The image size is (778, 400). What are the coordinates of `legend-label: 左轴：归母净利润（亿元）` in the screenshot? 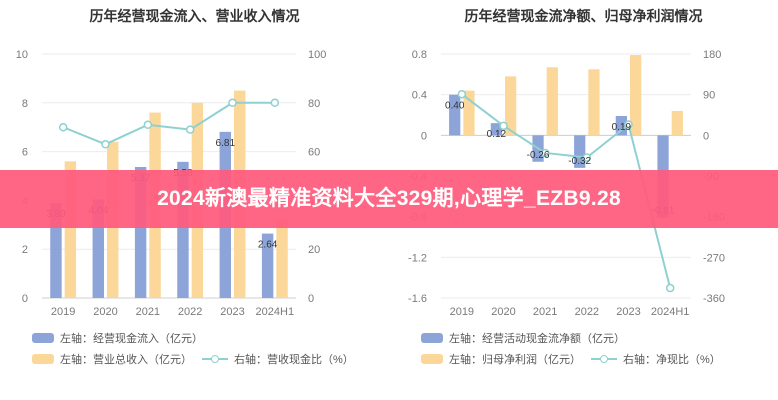 It's located at (515, 360).